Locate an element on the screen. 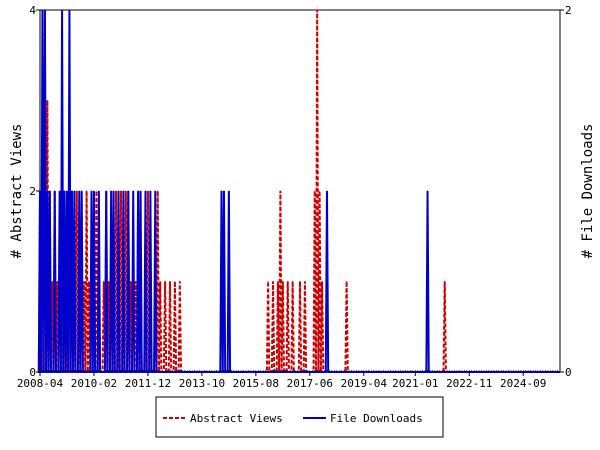 This screenshot has width=600, height=450. y-axis-left-title: # Abstract Views is located at coordinates (17, 191).